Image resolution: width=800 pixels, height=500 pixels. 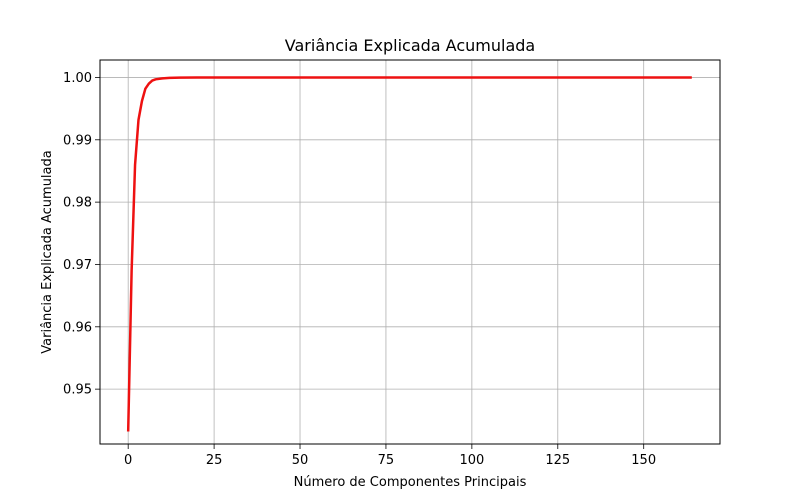 What do you see at coordinates (47, 251) in the screenshot?
I see `y-axis-label: Variância Explicada Acumulada` at bounding box center [47, 251].